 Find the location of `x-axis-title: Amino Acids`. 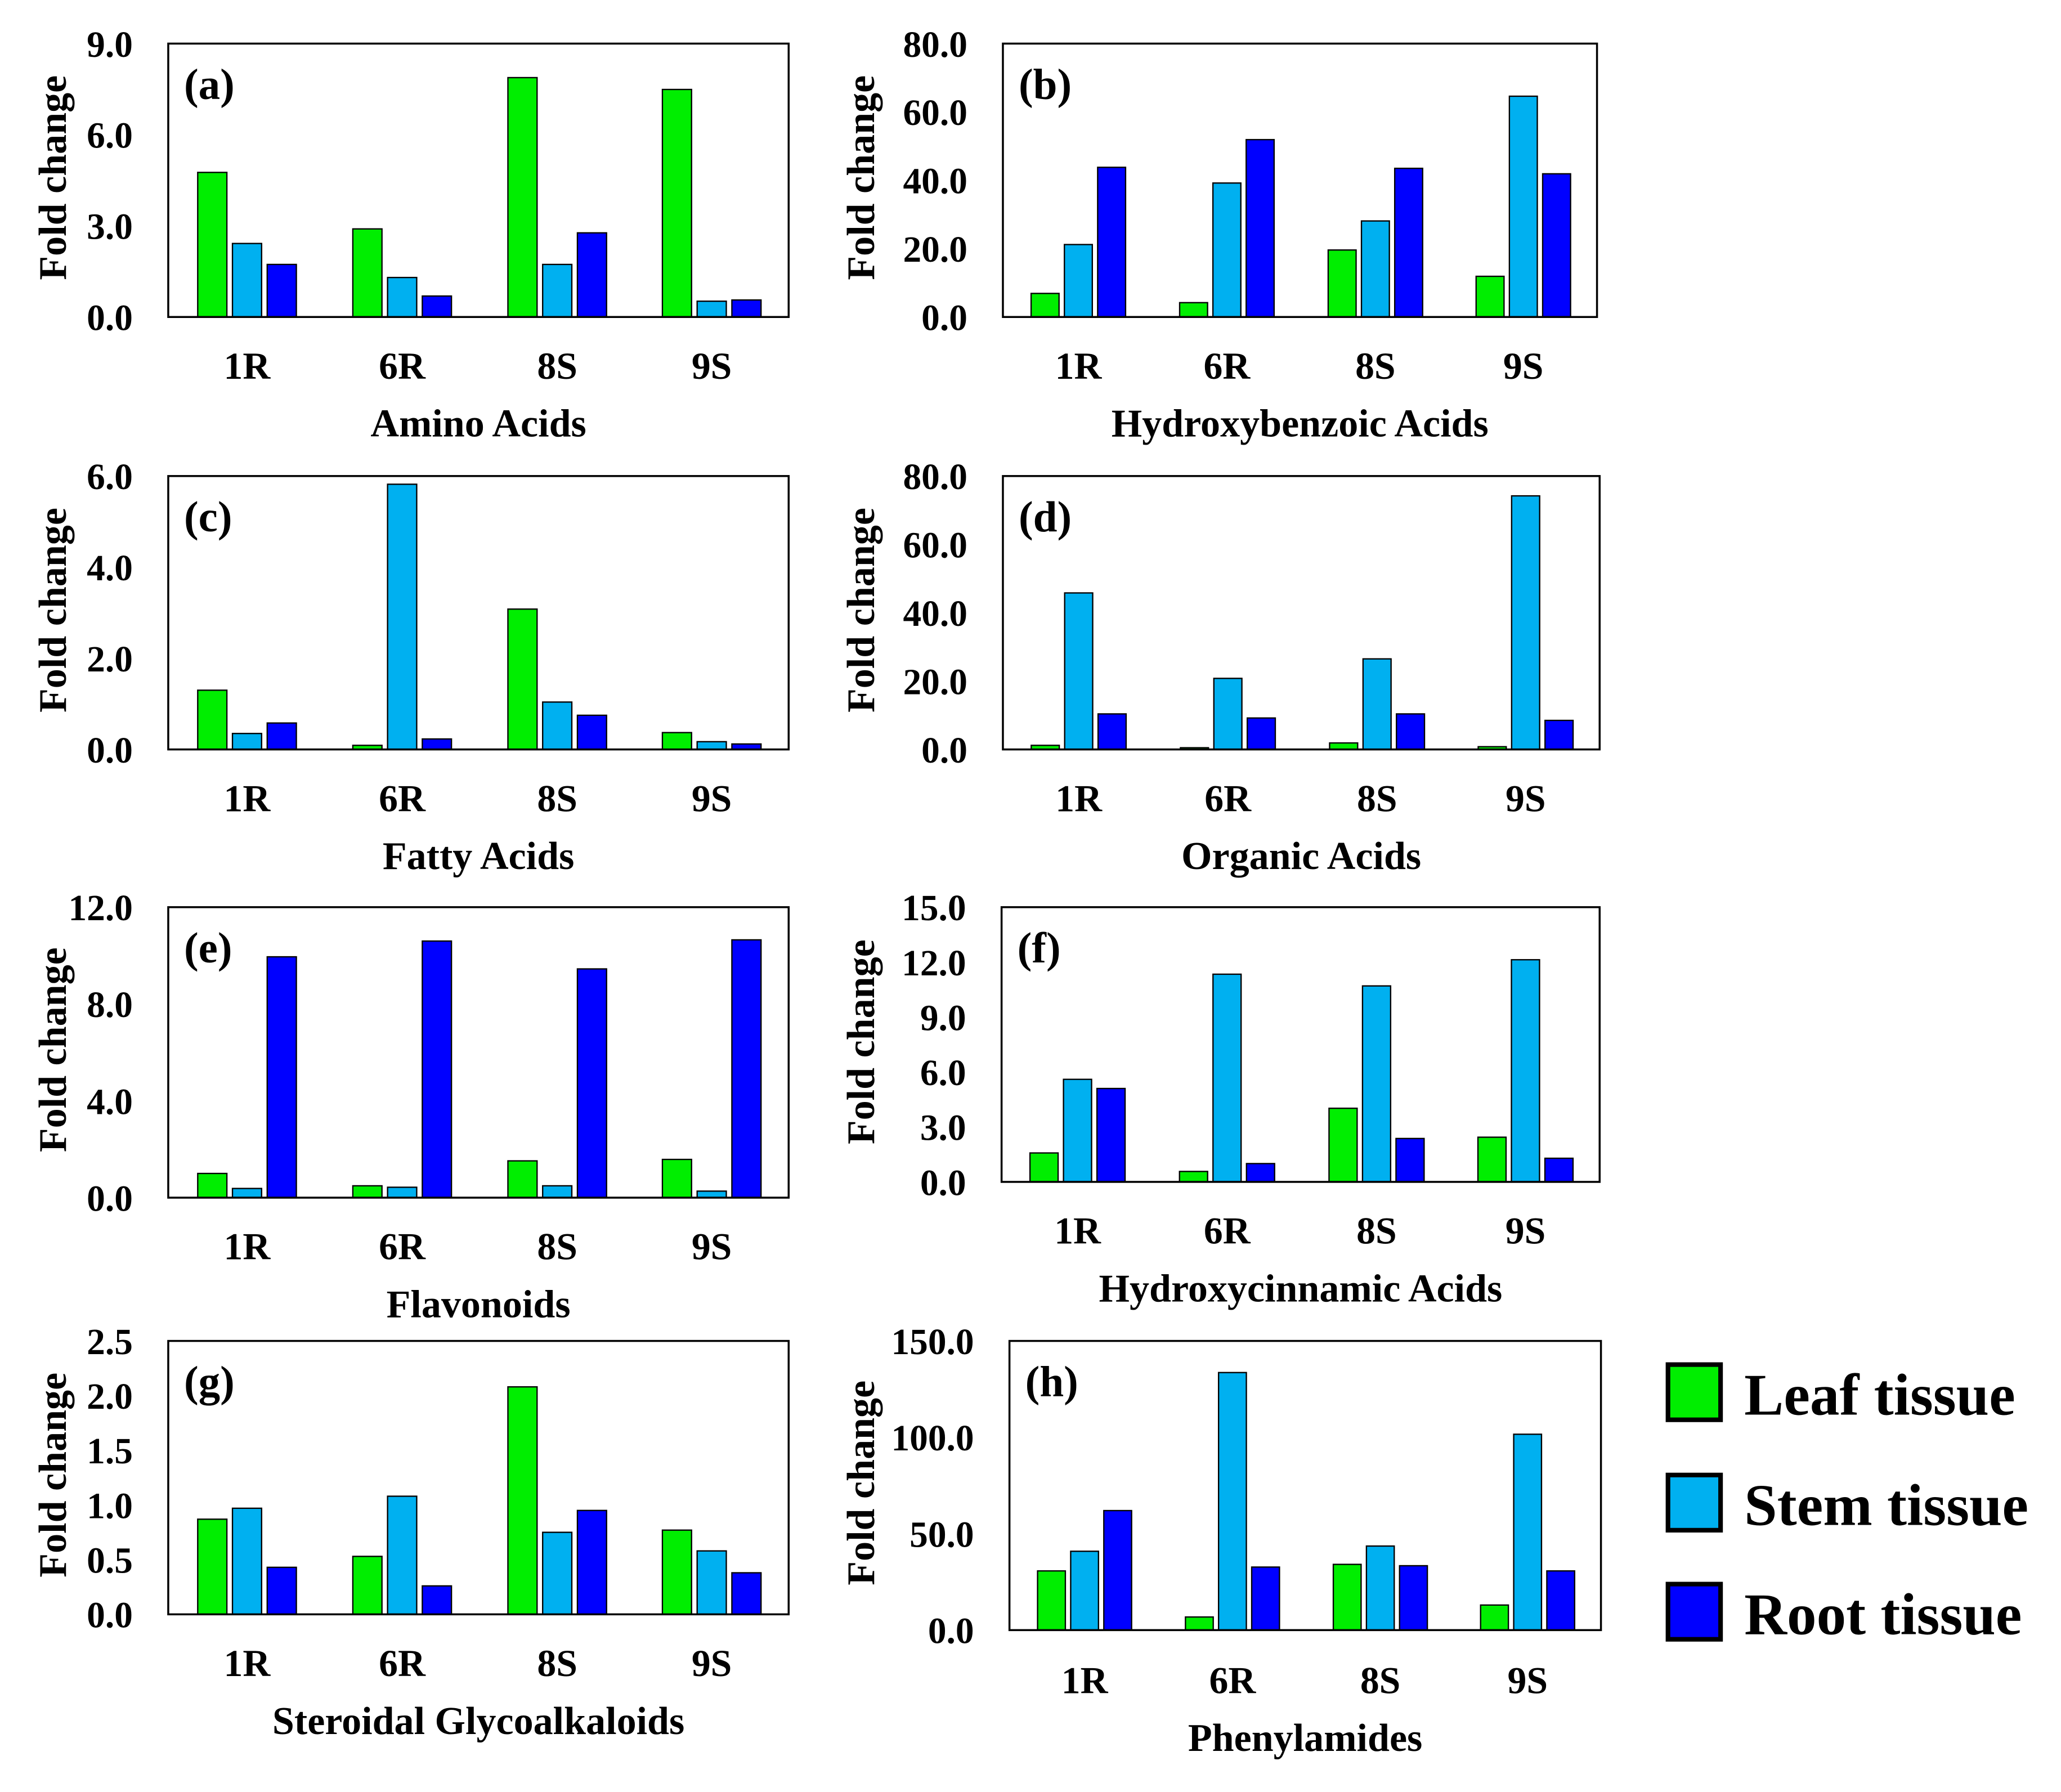

x-axis-title: Amino Acids is located at coordinates (478, 424).